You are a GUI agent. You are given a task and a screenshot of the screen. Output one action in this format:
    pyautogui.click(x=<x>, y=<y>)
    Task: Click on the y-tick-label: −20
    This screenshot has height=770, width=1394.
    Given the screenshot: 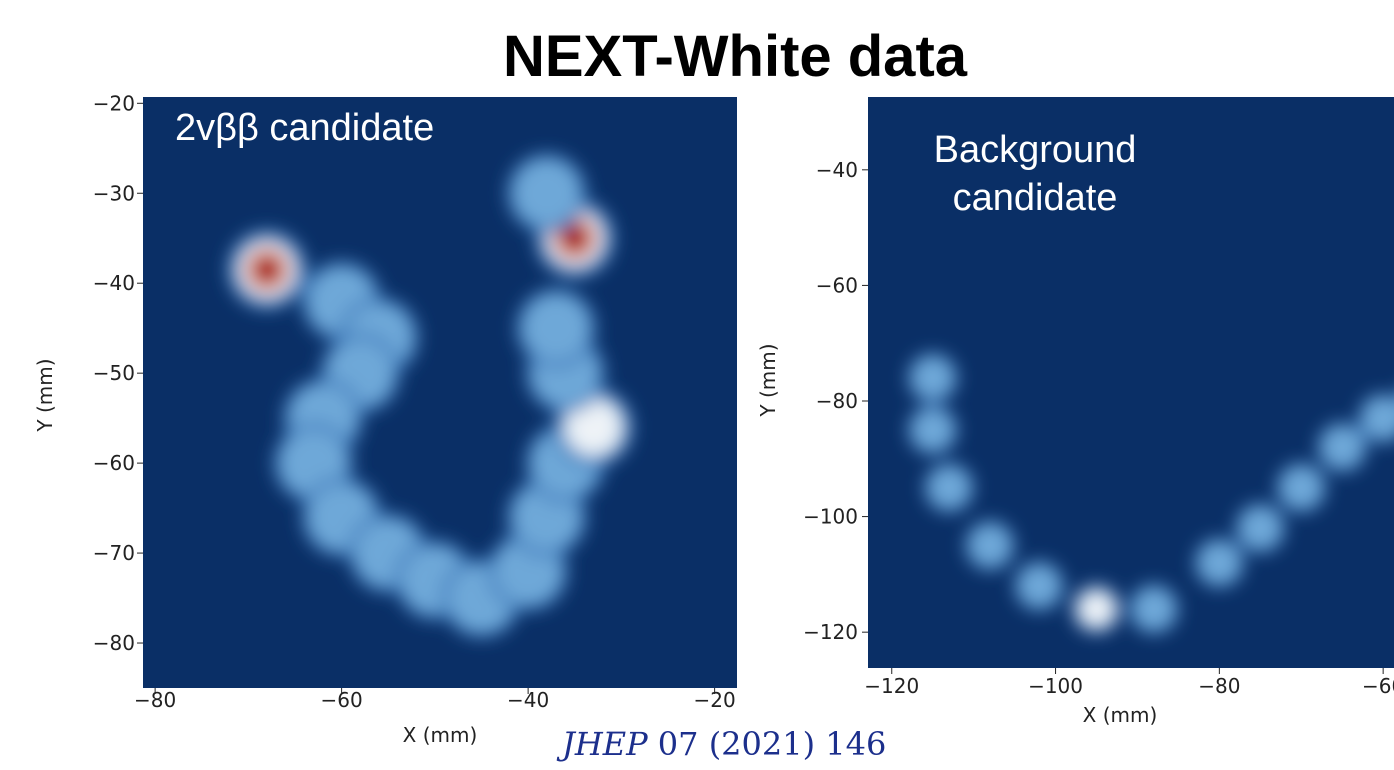 What is the action you would take?
    pyautogui.click(x=114, y=103)
    